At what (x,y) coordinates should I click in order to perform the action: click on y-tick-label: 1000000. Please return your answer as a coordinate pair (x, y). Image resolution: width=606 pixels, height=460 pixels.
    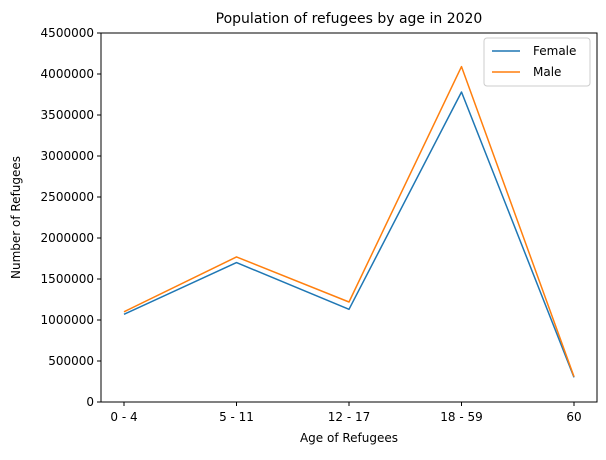
    Looking at the image, I should click on (67, 320).